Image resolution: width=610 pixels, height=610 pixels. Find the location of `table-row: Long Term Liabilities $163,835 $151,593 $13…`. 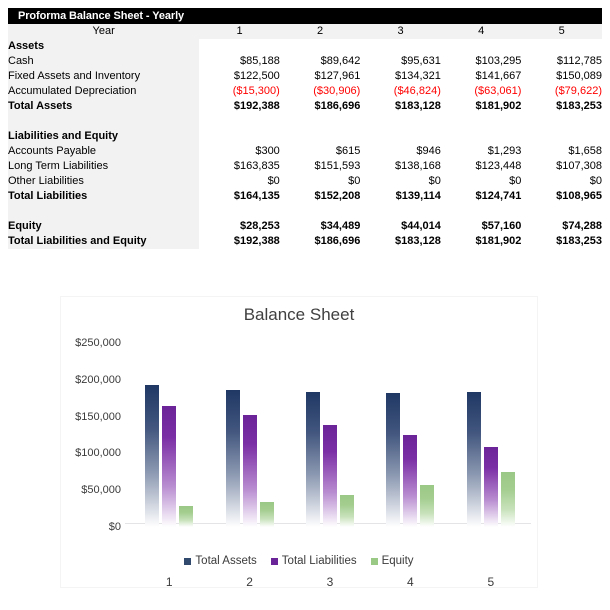

table-row: Long Term Liabilities $163,835 $151,593 $13… is located at coordinates (305, 166).